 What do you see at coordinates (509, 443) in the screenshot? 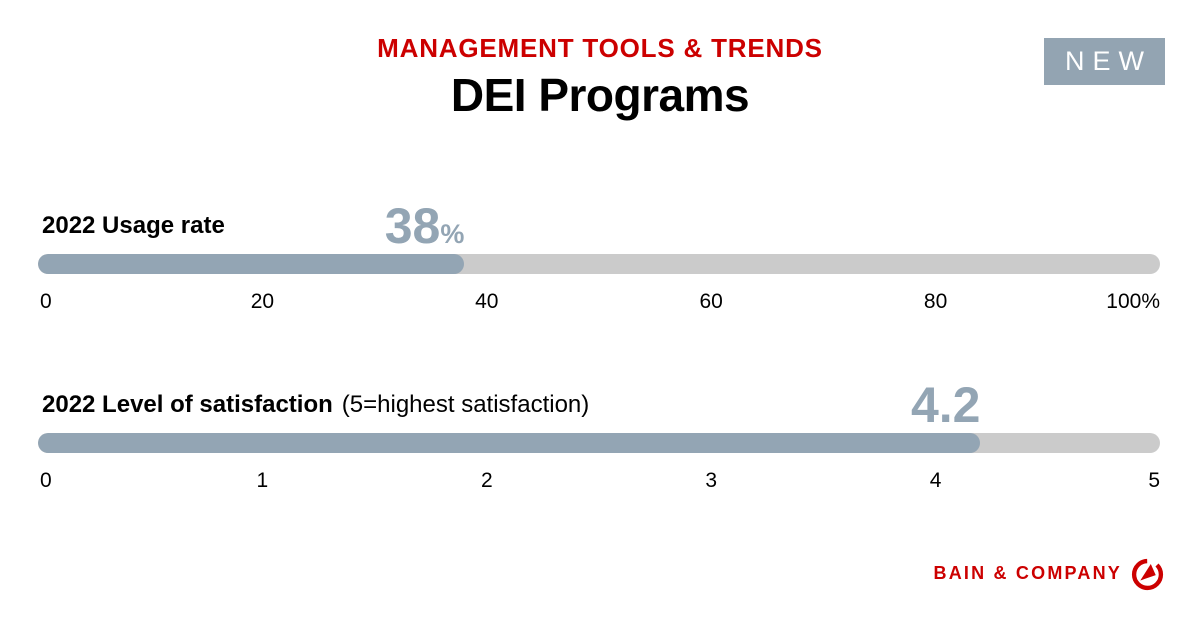
I see `satisfaction-bar-fill` at bounding box center [509, 443].